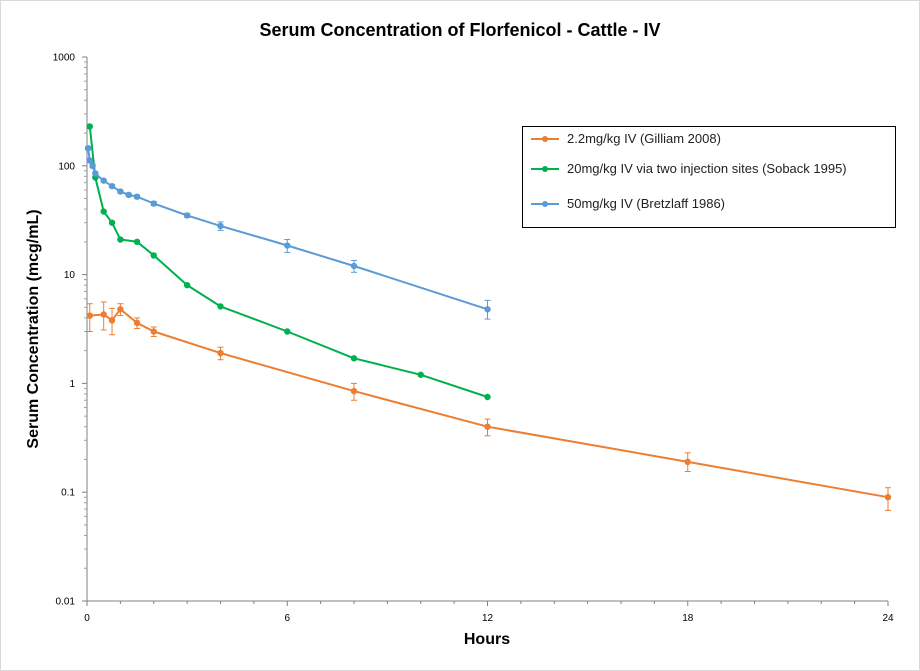  I want to click on y-tick-label: 100, so click(66, 166).